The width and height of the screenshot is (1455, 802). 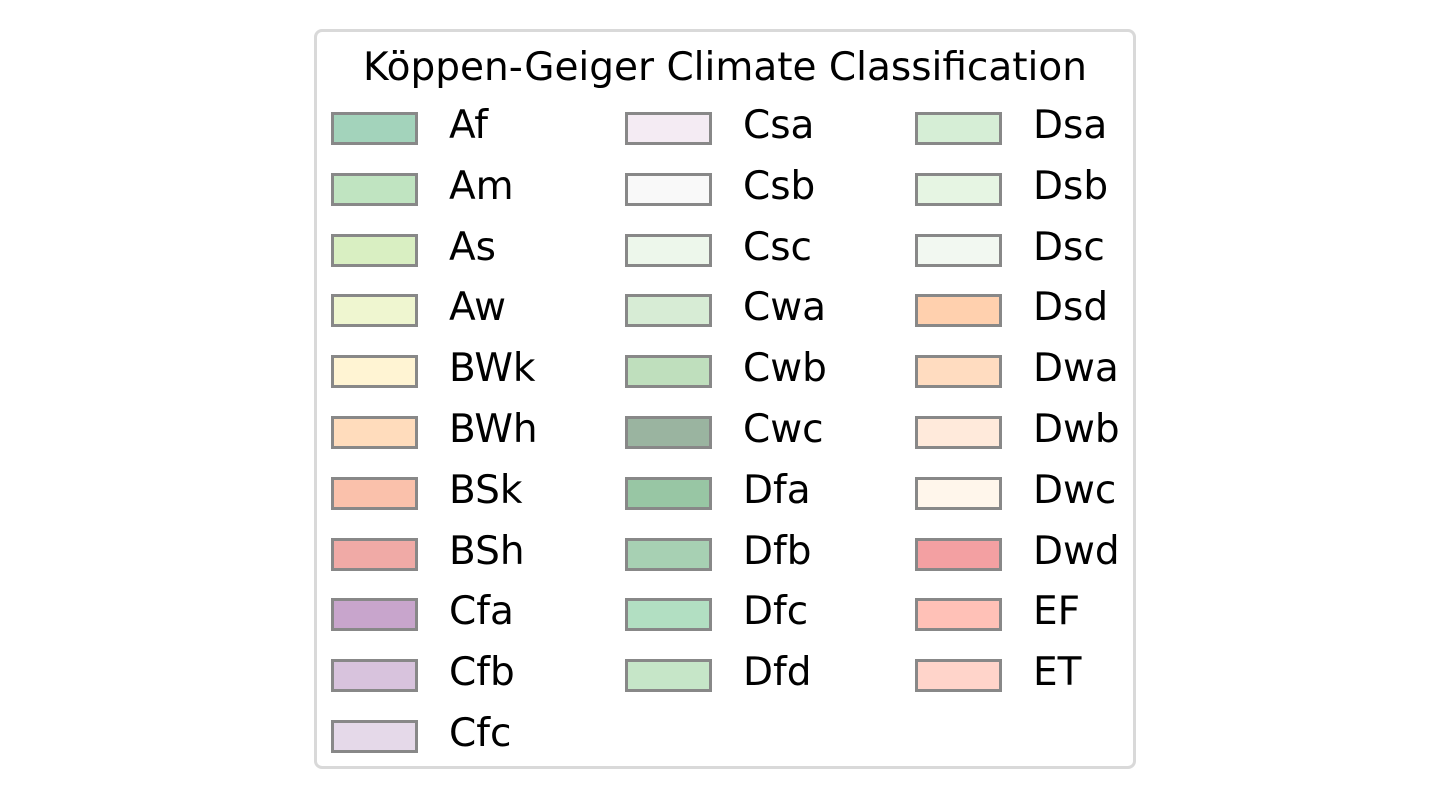 What do you see at coordinates (735, 188) in the screenshot?
I see `legend-entry: Csb` at bounding box center [735, 188].